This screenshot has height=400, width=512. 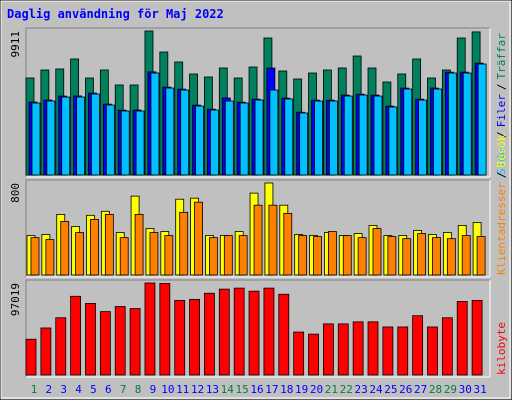 What do you see at coordinates (331, 389) in the screenshot?
I see `x-tick-label: 21` at bounding box center [331, 389].